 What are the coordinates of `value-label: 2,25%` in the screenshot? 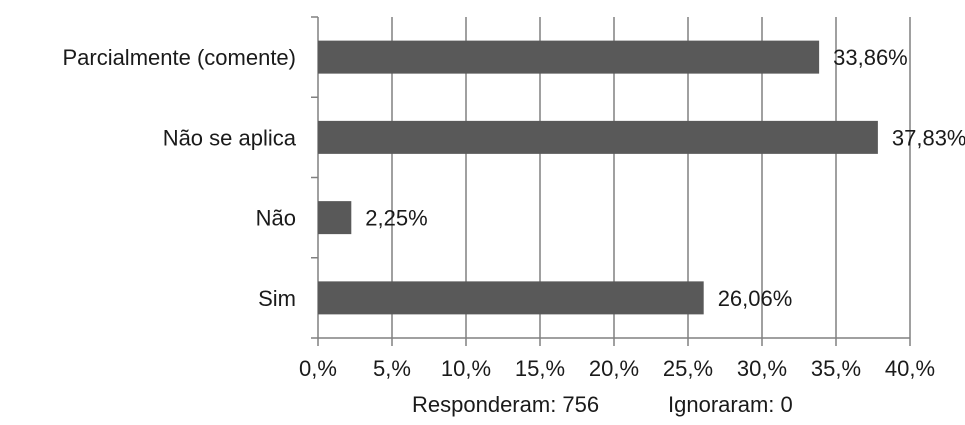 It's located at (396, 218).